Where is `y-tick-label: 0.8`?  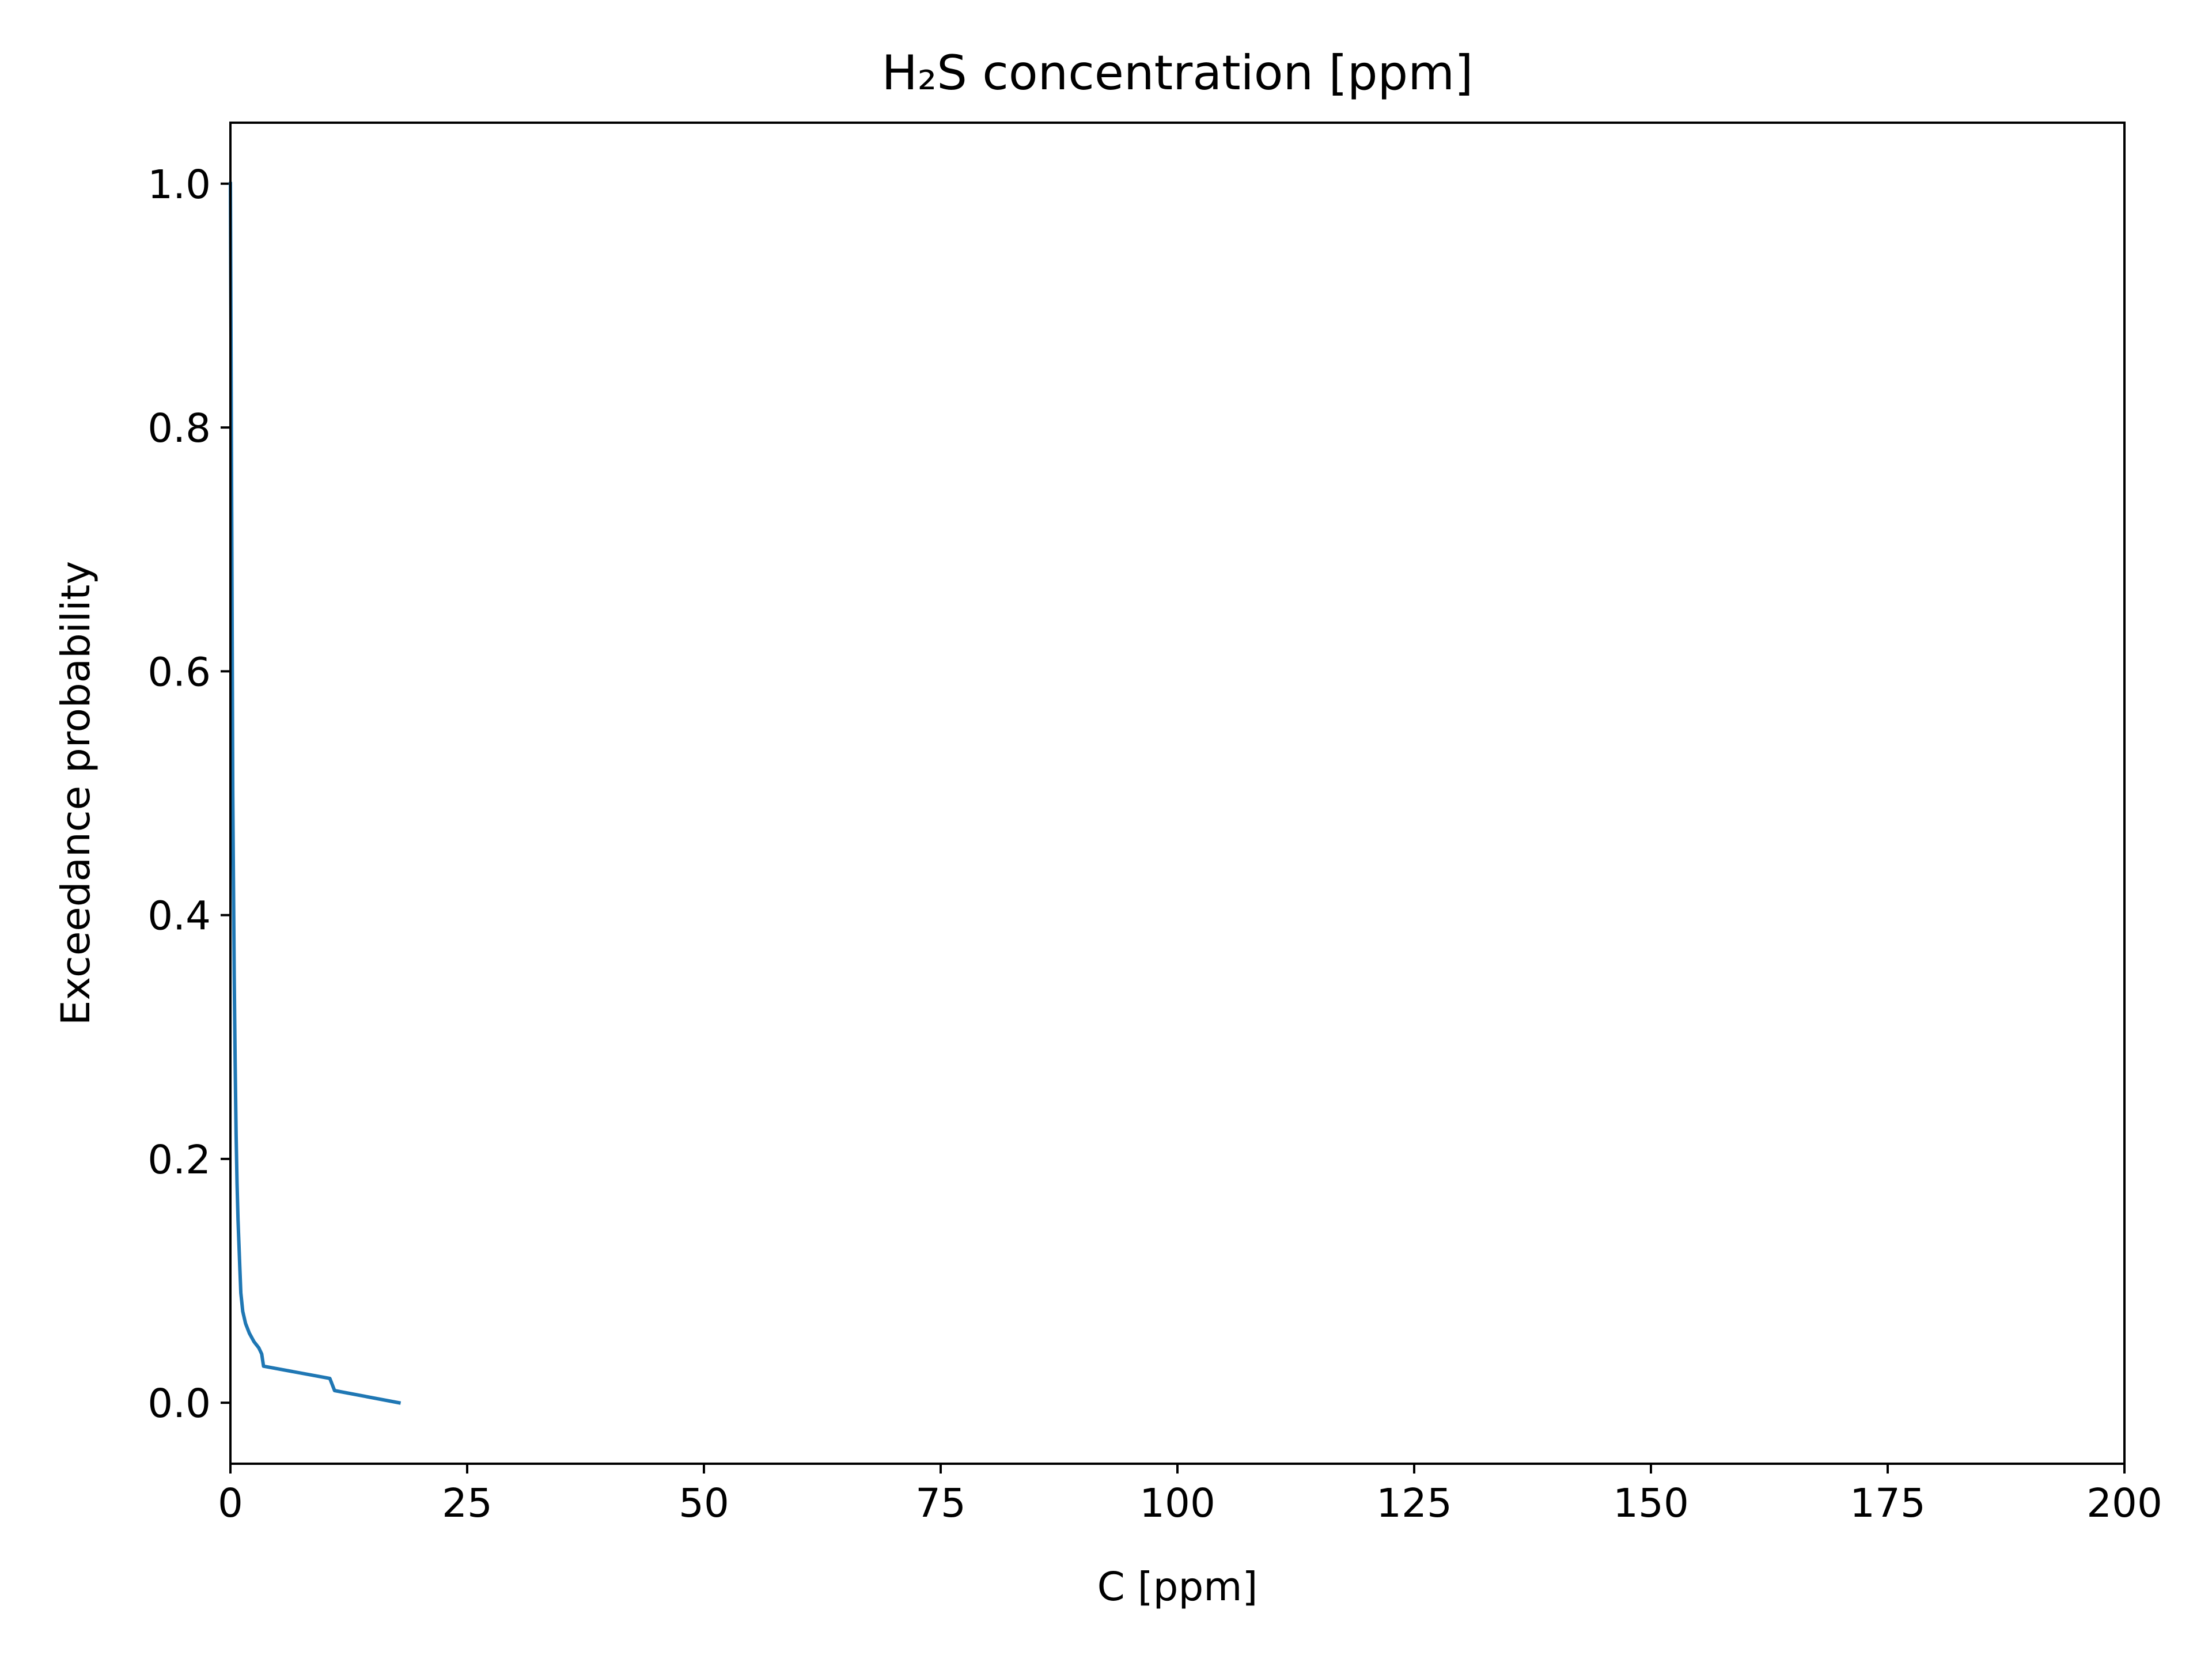
y-tick-label: 0.8 is located at coordinates (179, 429).